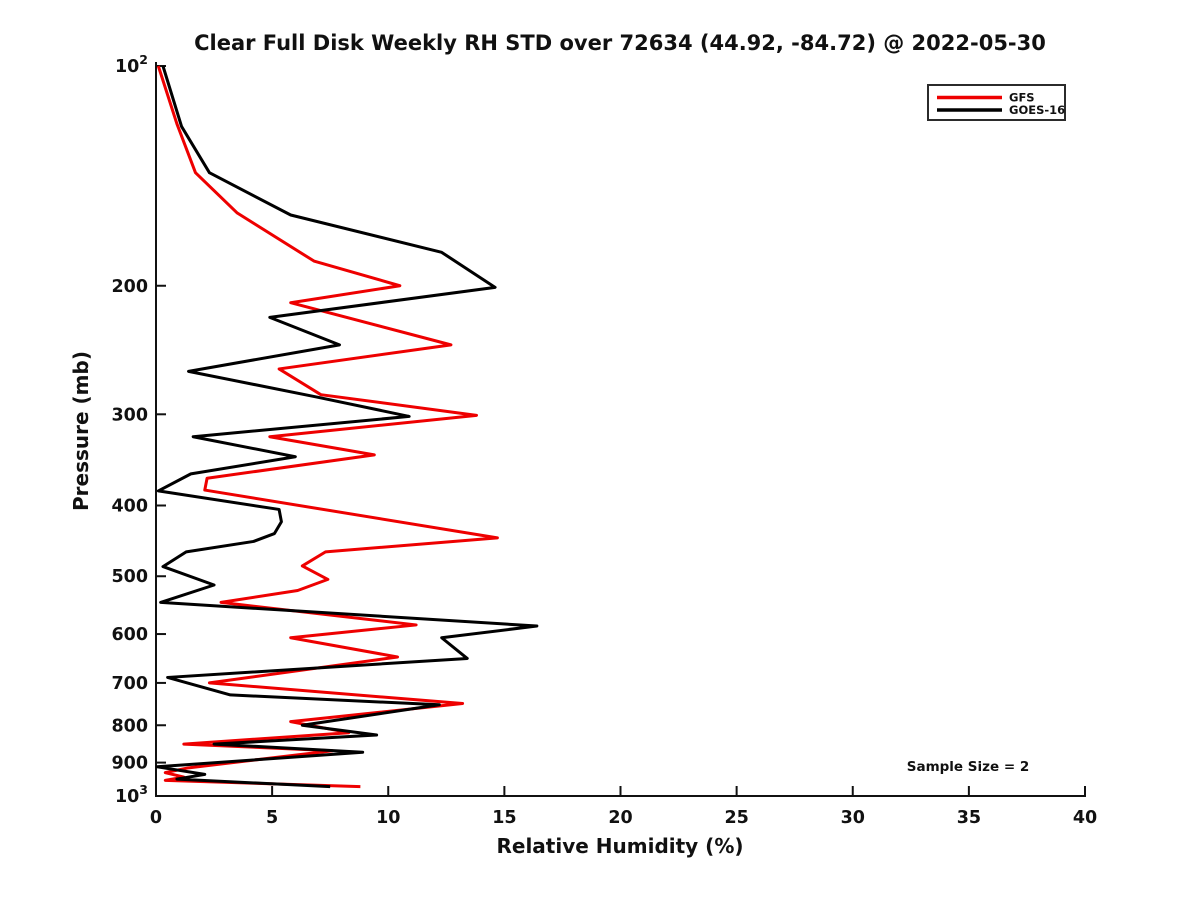  I want to click on x-axis-label: Relative Humidity (%), so click(619, 846).